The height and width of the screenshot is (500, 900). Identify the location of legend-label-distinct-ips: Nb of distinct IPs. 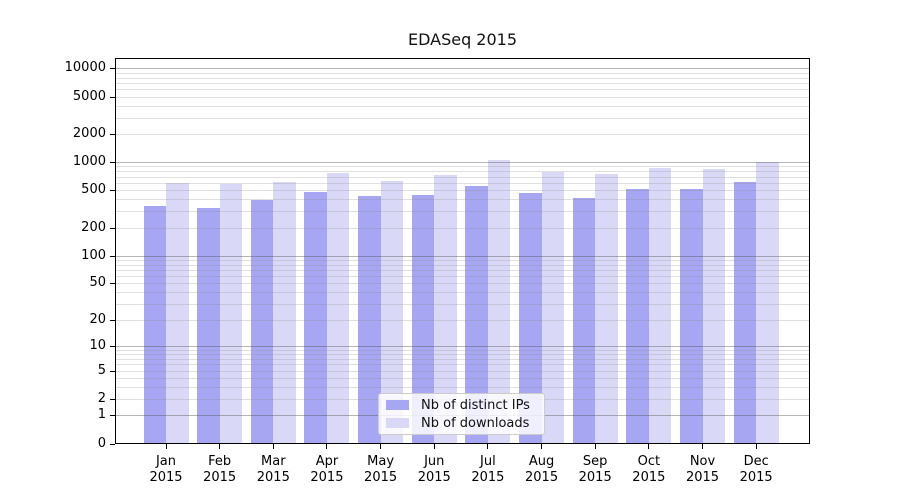
(475, 405).